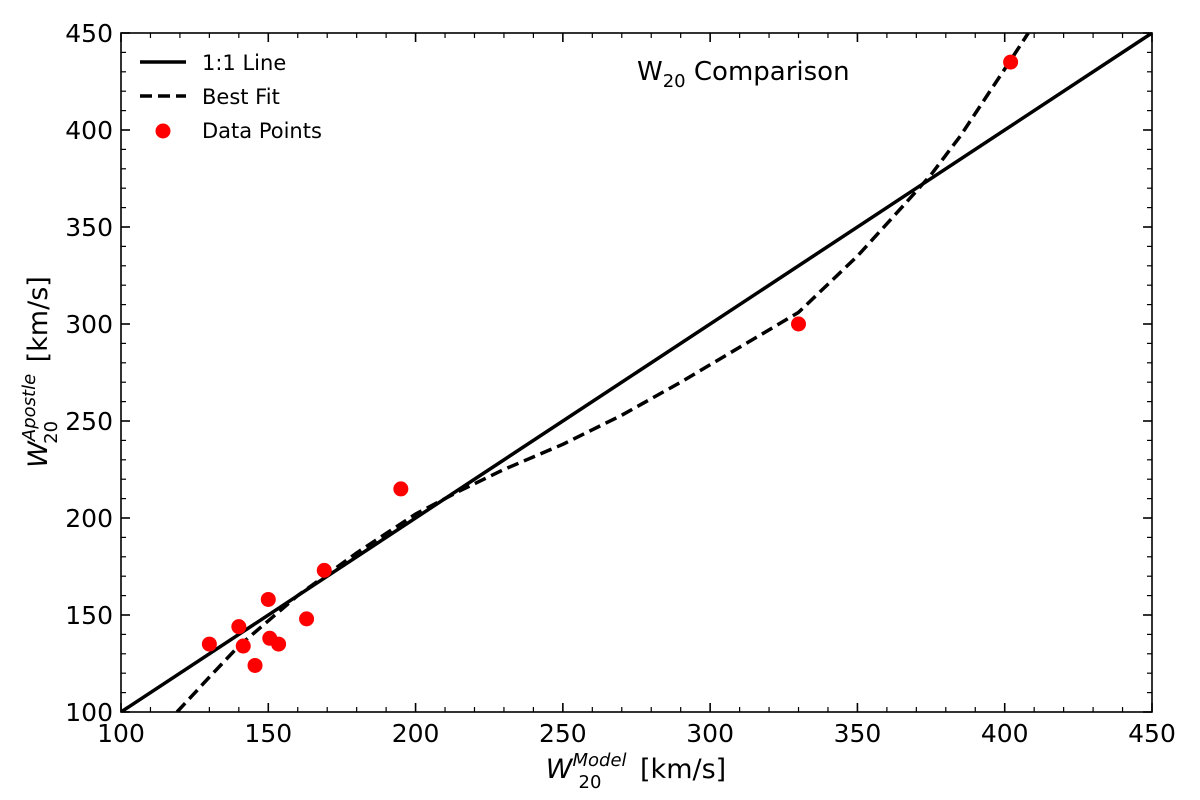 This screenshot has height=800, width=1200. What do you see at coordinates (268, 733) in the screenshot?
I see `x-tick-label: 150` at bounding box center [268, 733].